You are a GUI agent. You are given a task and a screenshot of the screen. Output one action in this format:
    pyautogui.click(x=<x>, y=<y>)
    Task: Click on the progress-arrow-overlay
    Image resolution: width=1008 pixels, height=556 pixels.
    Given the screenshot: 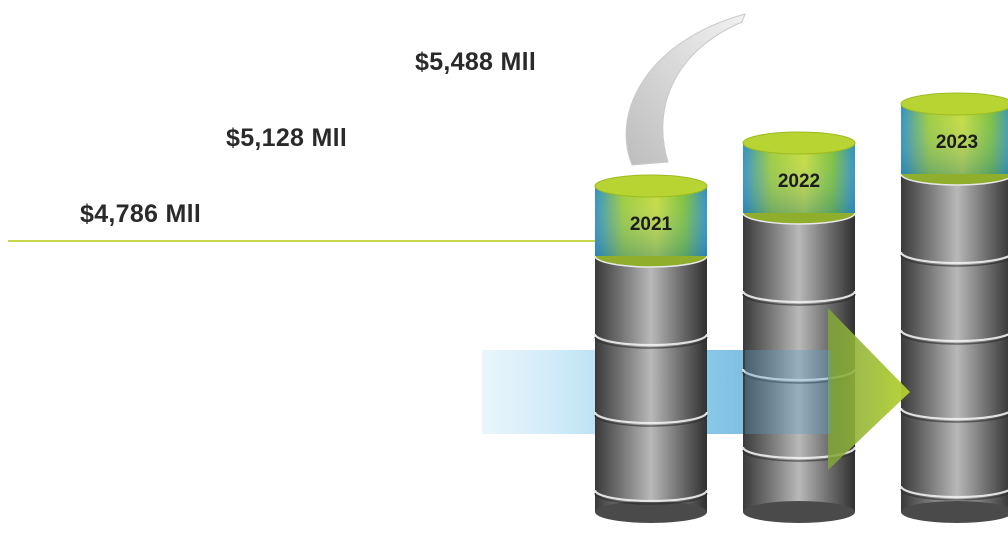 What is the action you would take?
    pyautogui.click(x=788, y=392)
    